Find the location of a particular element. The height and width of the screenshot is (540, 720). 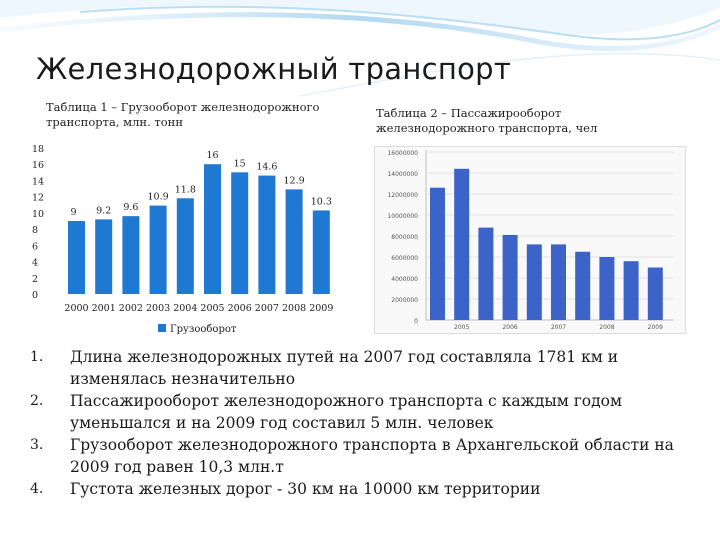

y-tick-label: 4 is located at coordinates (35, 263).